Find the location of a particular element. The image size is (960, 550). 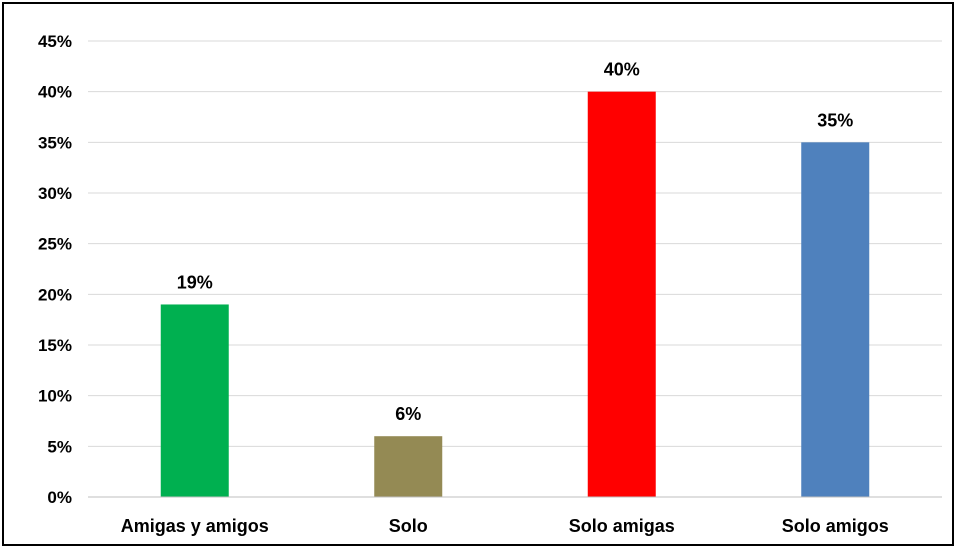

y-tick-label-15: 15% is located at coordinates (55, 345).